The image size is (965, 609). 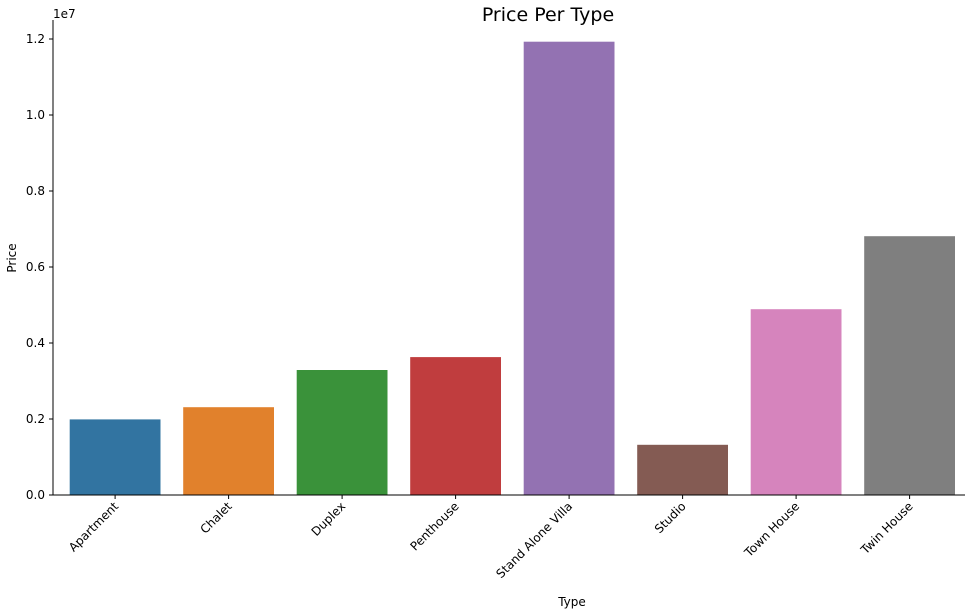 What do you see at coordinates (228, 451) in the screenshot?
I see `bar-chalet` at bounding box center [228, 451].